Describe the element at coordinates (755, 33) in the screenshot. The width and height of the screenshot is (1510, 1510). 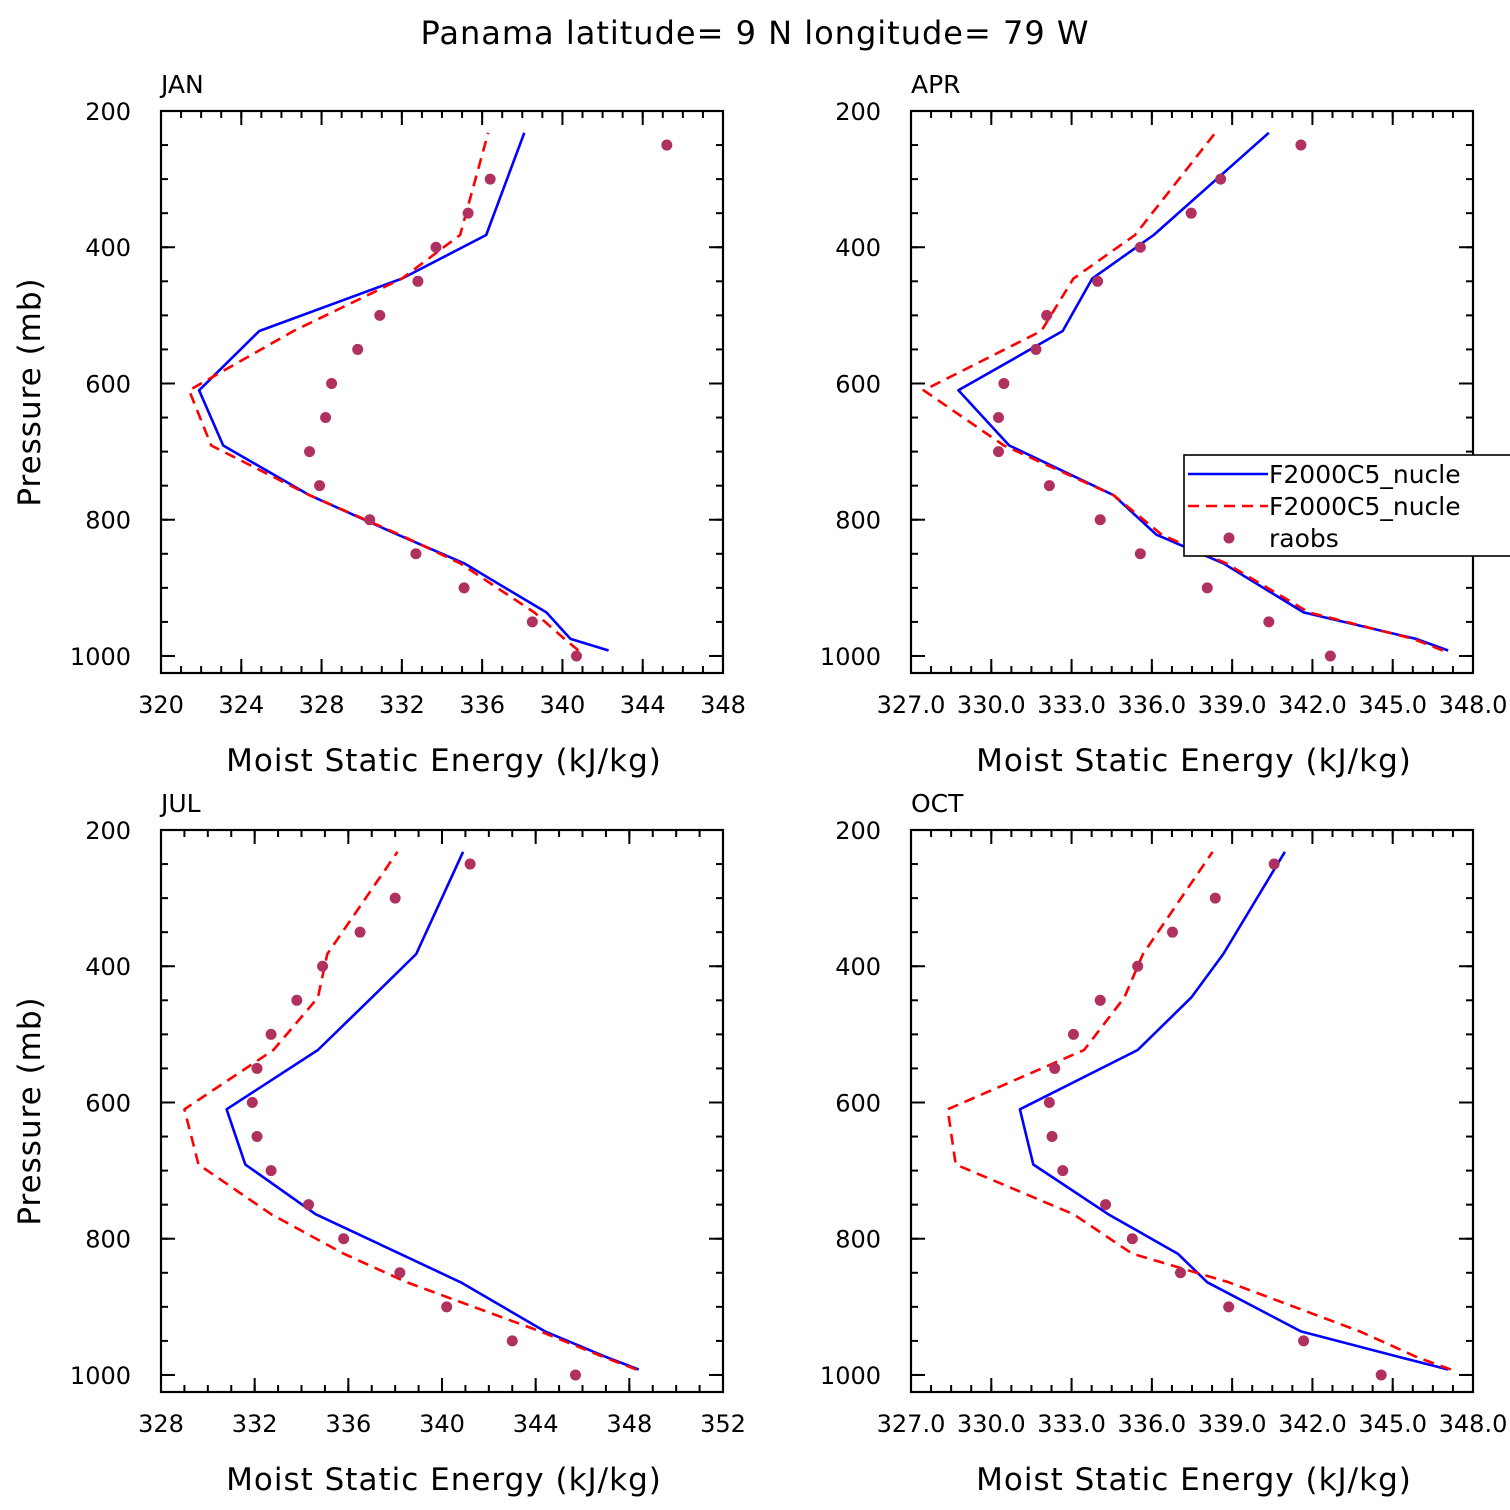
I see `figure-title: Panama latitude= 9 N longitude= 79 W` at that location.